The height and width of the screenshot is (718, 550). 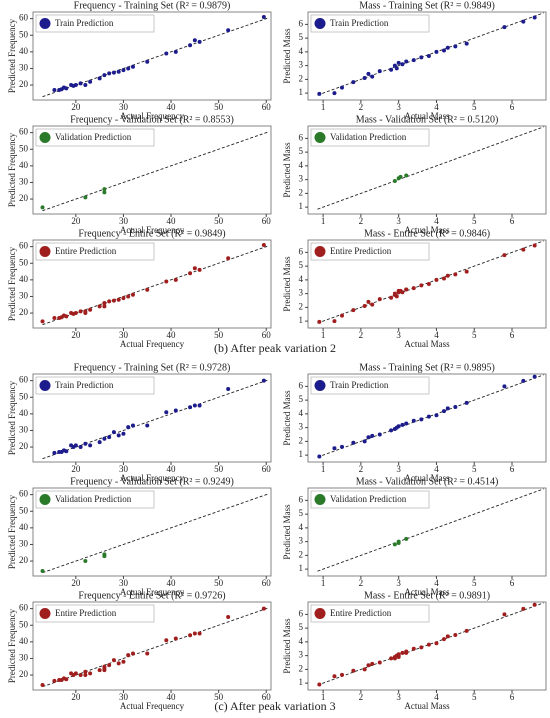 I want to click on reference-line, so click(x=430, y=530).